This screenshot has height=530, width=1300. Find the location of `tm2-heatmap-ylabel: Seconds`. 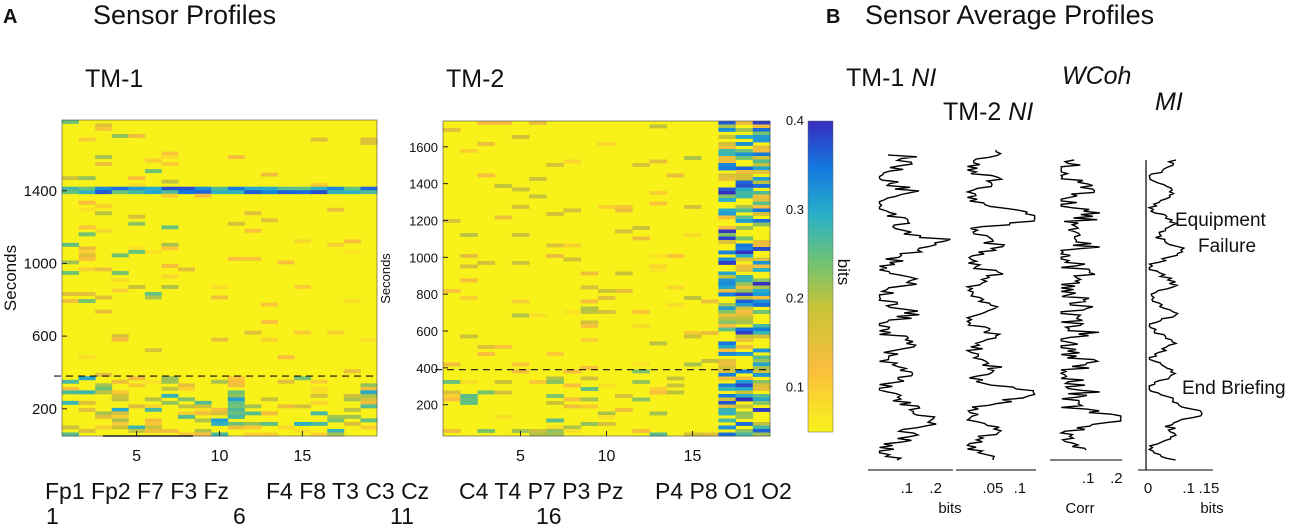

tm2-heatmap-ylabel: Seconds is located at coordinates (385, 278).